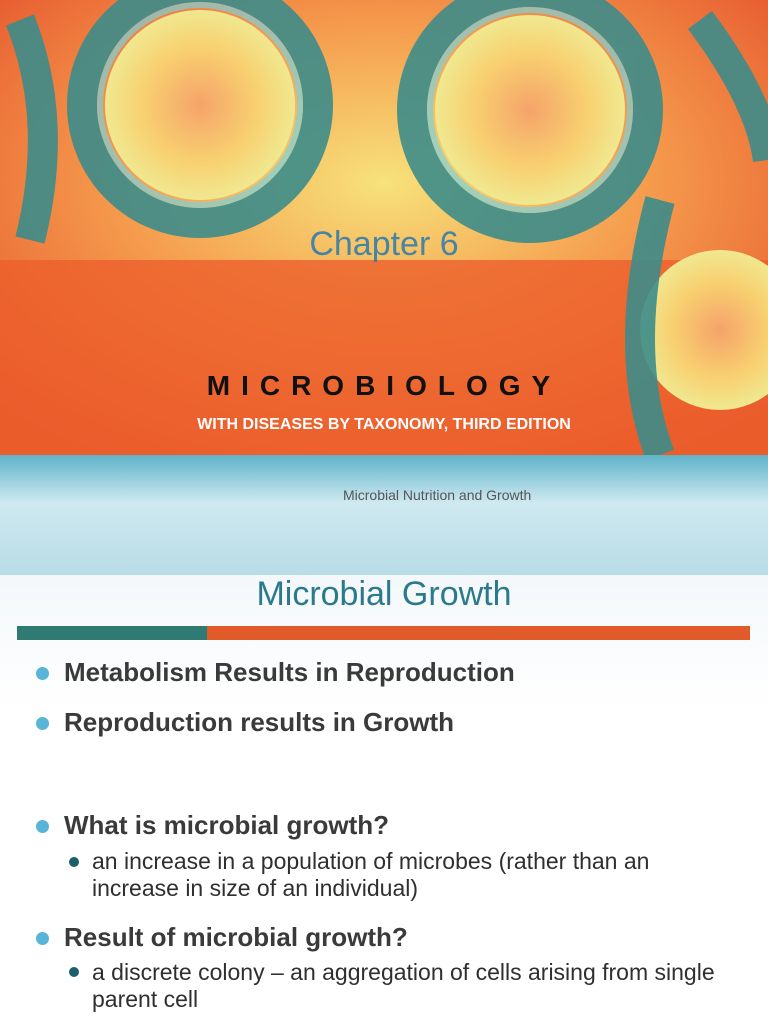 The height and width of the screenshot is (1024, 768). I want to click on book-title: MICROBIOLOGY, so click(384, 385).